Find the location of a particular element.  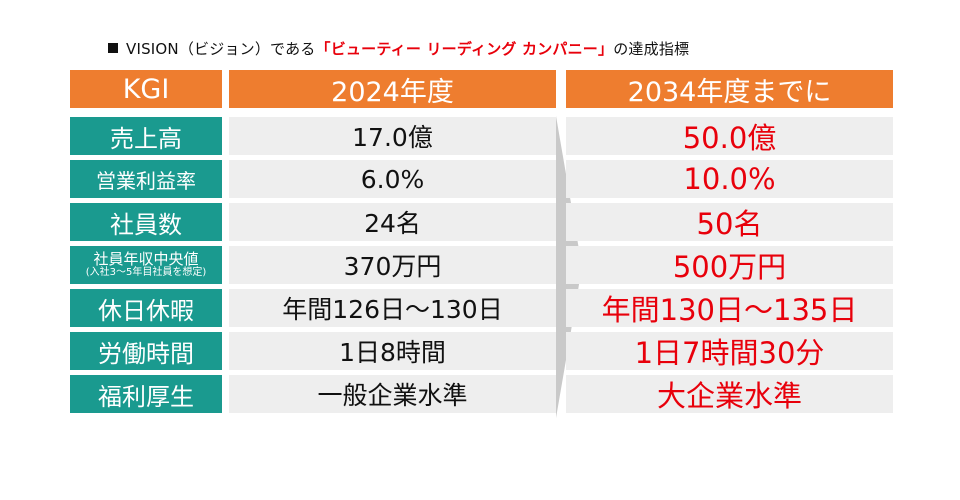

row-label-median-salary: 社員年収中央値 (入社3～5年目社員を想定) is located at coordinates (146, 265).